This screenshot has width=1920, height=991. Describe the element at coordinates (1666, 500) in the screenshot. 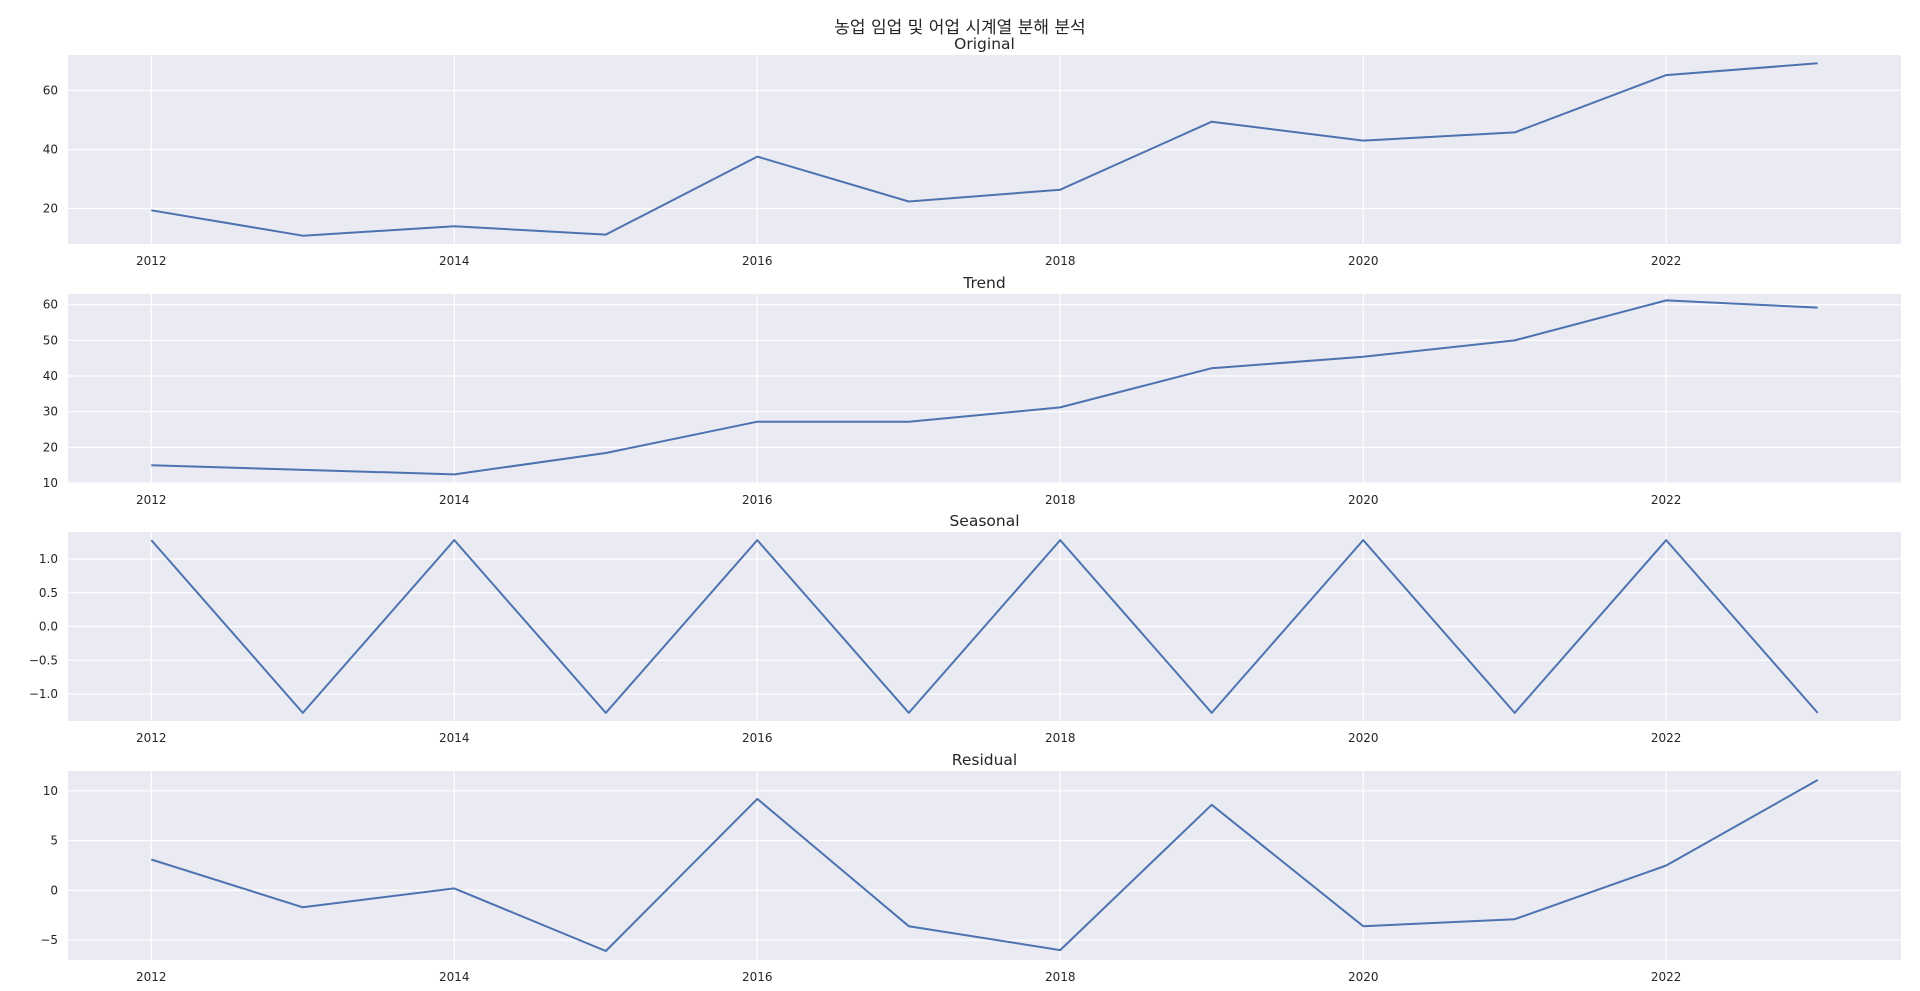

I see `trend-x-tick-label: 2022` at that location.